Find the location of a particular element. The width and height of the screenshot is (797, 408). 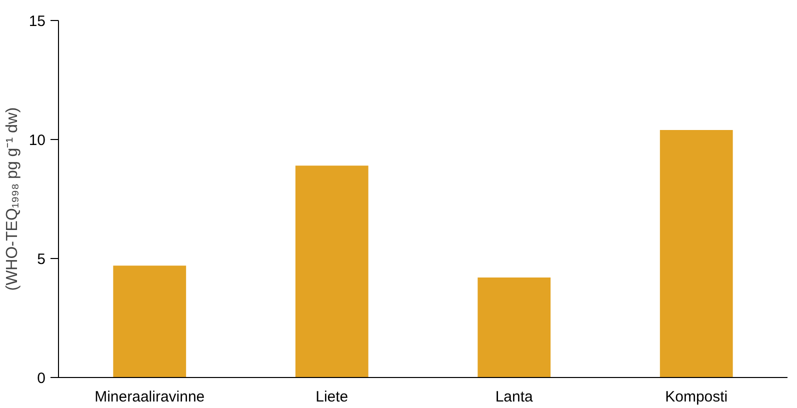

y-axis-title: (WHO-TEQ₁₉₉₈ pg g⁻¹ dw) is located at coordinates (12, 199).